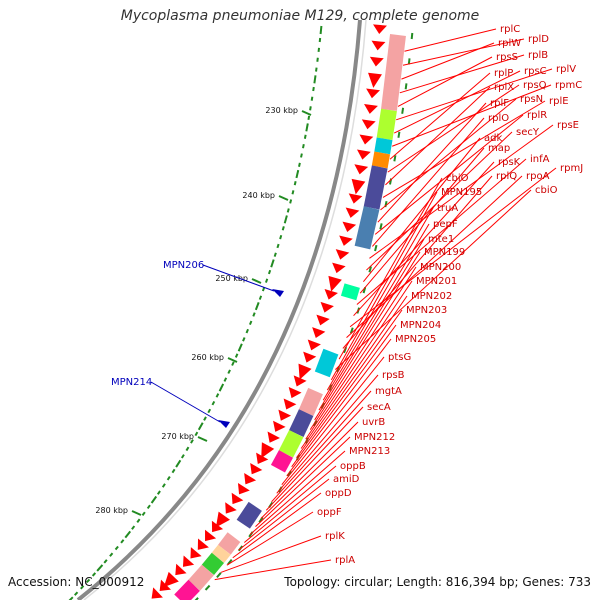  I want to click on highlight-track: MPN206 MPN214, so click(197, 344).